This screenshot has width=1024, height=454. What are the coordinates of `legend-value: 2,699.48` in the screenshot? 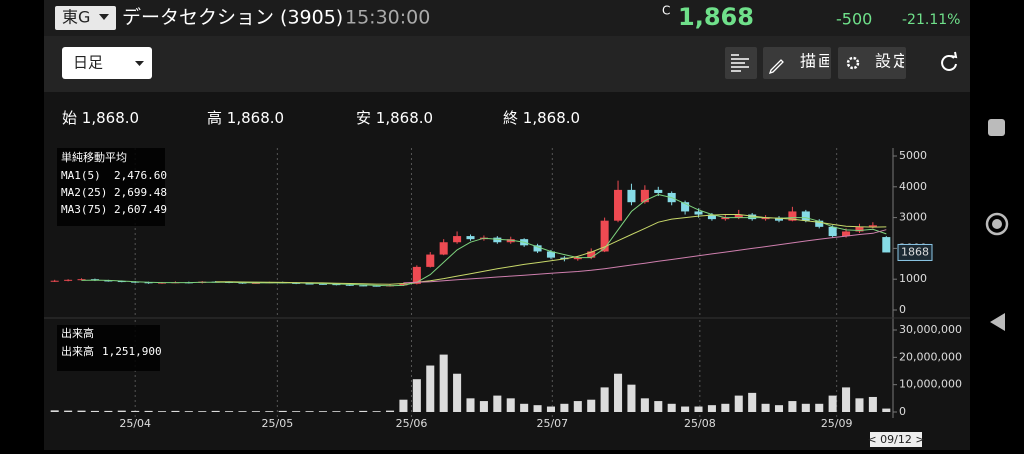 It's located at (140, 192).